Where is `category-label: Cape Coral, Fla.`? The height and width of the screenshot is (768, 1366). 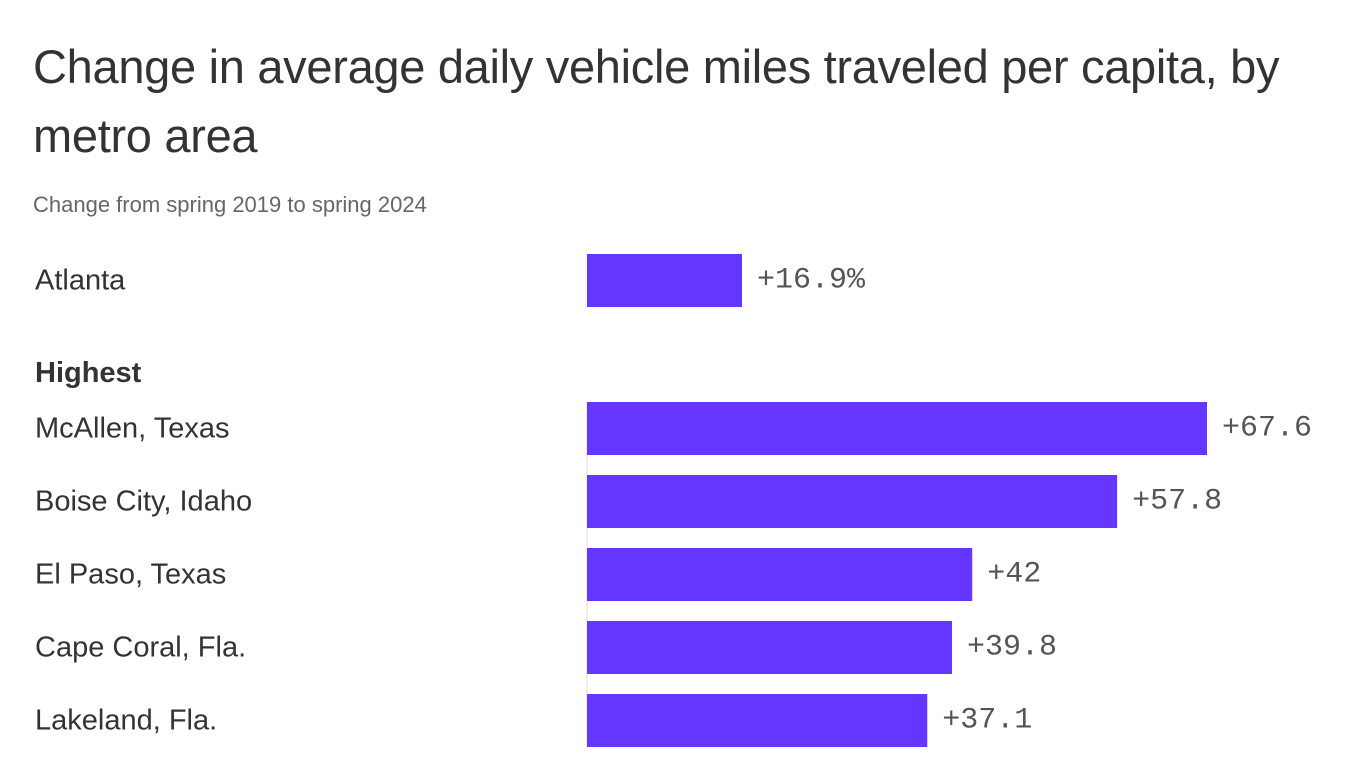 category-label: Cape Coral, Fla. is located at coordinates (140, 648).